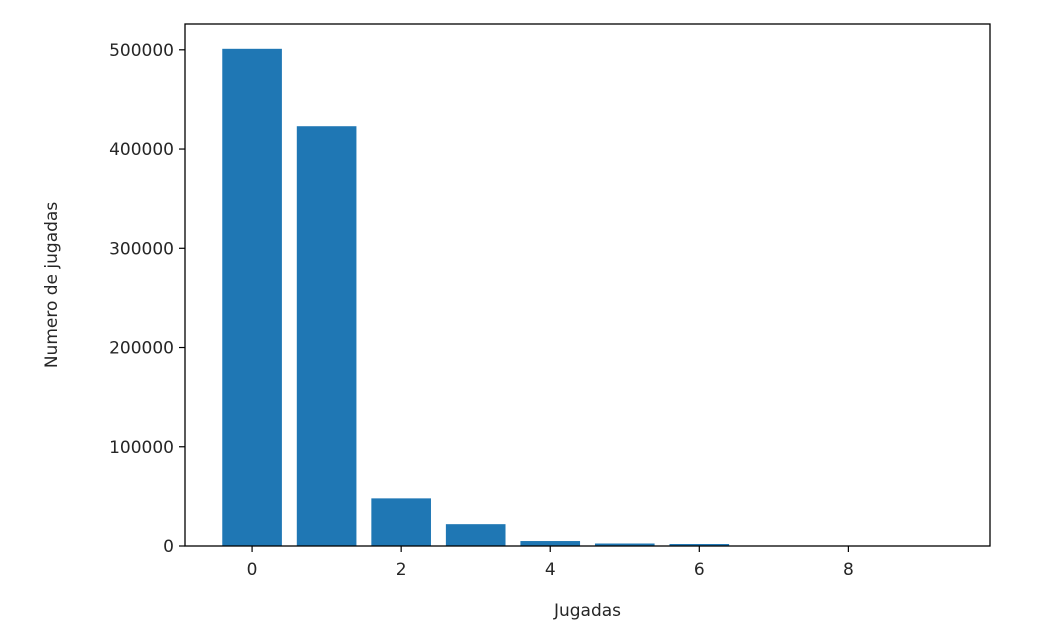 The height and width of the screenshot is (642, 1057). What do you see at coordinates (401, 570) in the screenshot?
I see `x-tick-label: 2` at bounding box center [401, 570].